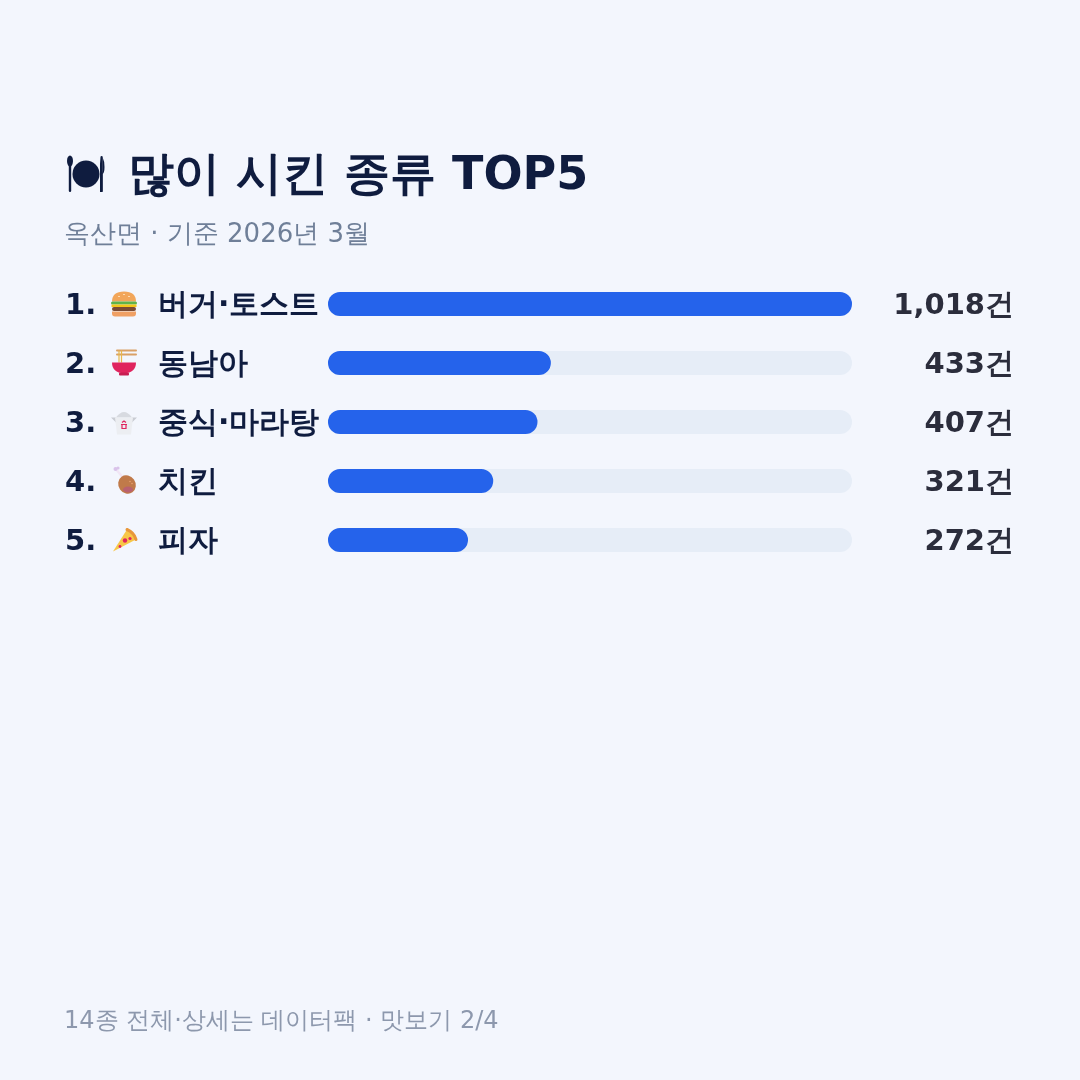  What do you see at coordinates (969, 363) in the screenshot?
I see `data-label: 433건` at bounding box center [969, 363].